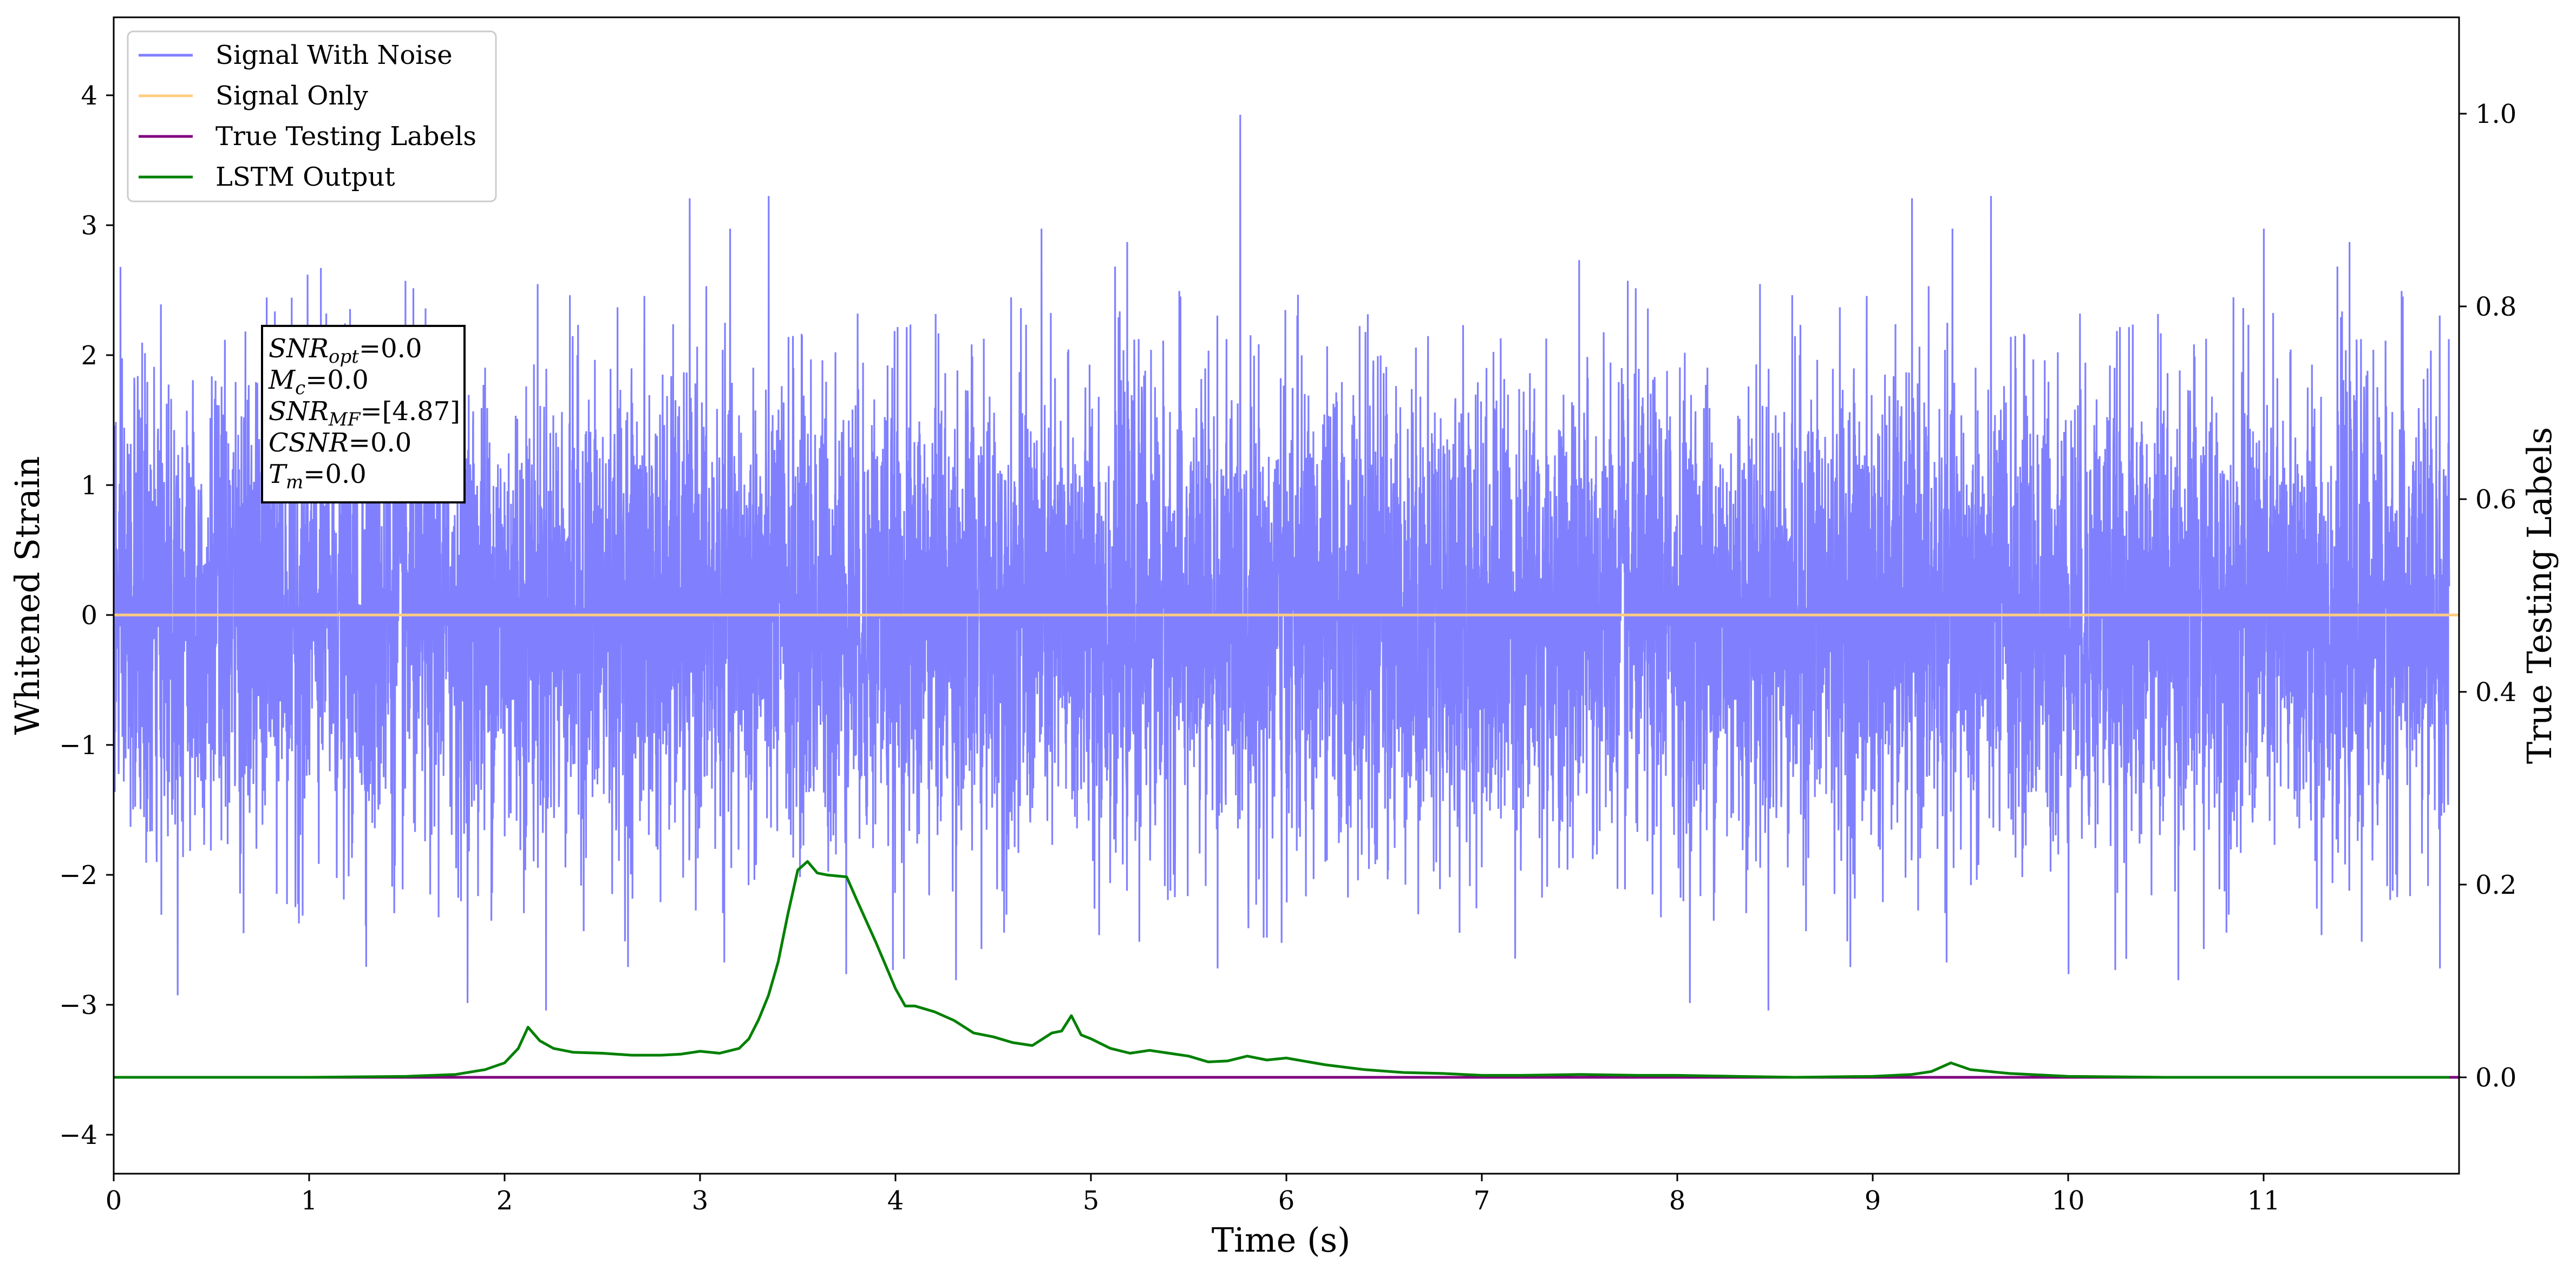  Describe the element at coordinates (89, 96) in the screenshot. I see `y-tick-label: 4` at that location.